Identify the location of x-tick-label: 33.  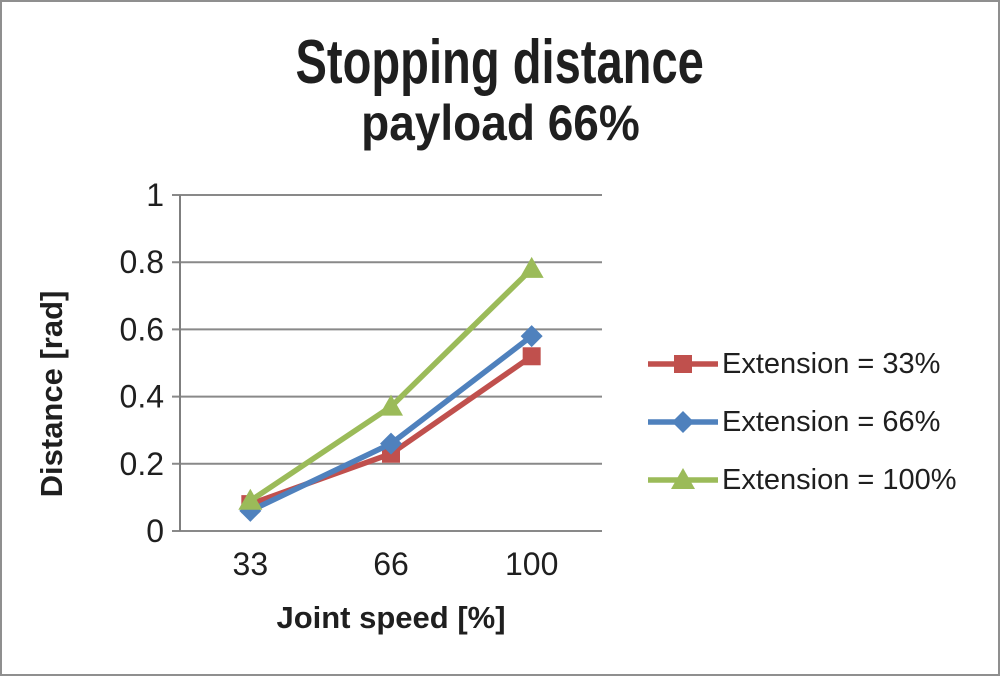
(251, 564).